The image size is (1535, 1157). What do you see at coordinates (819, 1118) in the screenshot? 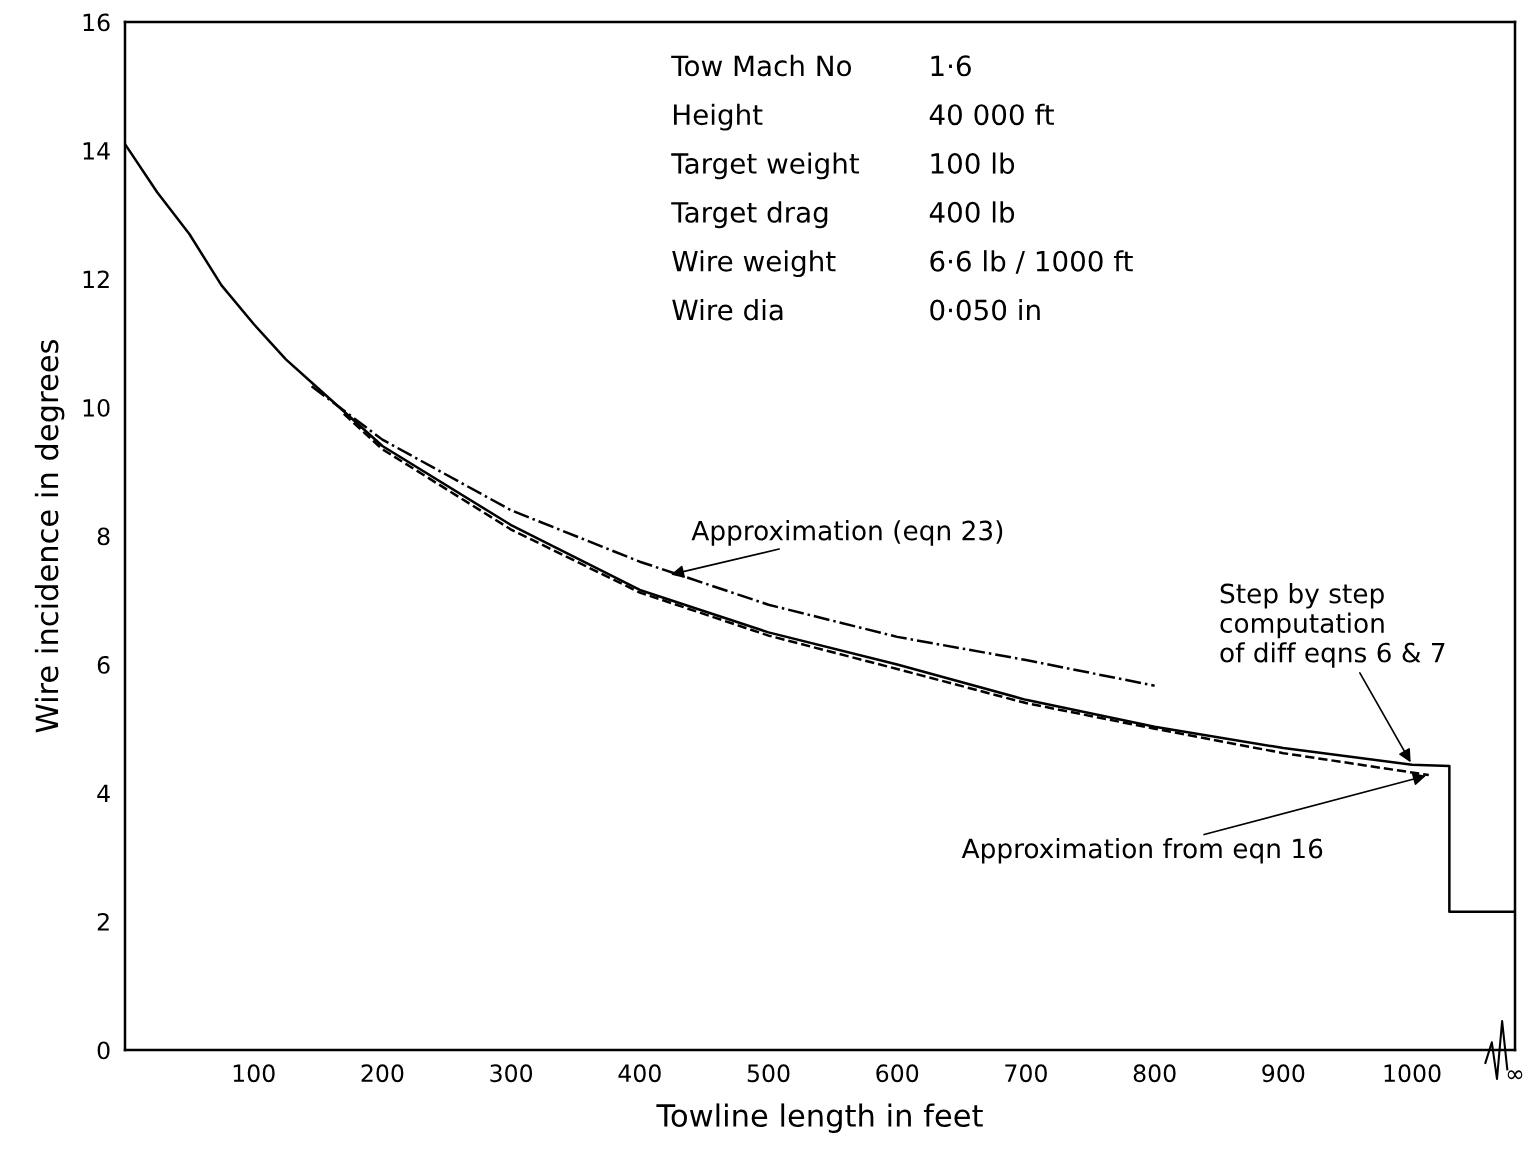
I see `x-axis-title: Towline length in feet` at bounding box center [819, 1118].